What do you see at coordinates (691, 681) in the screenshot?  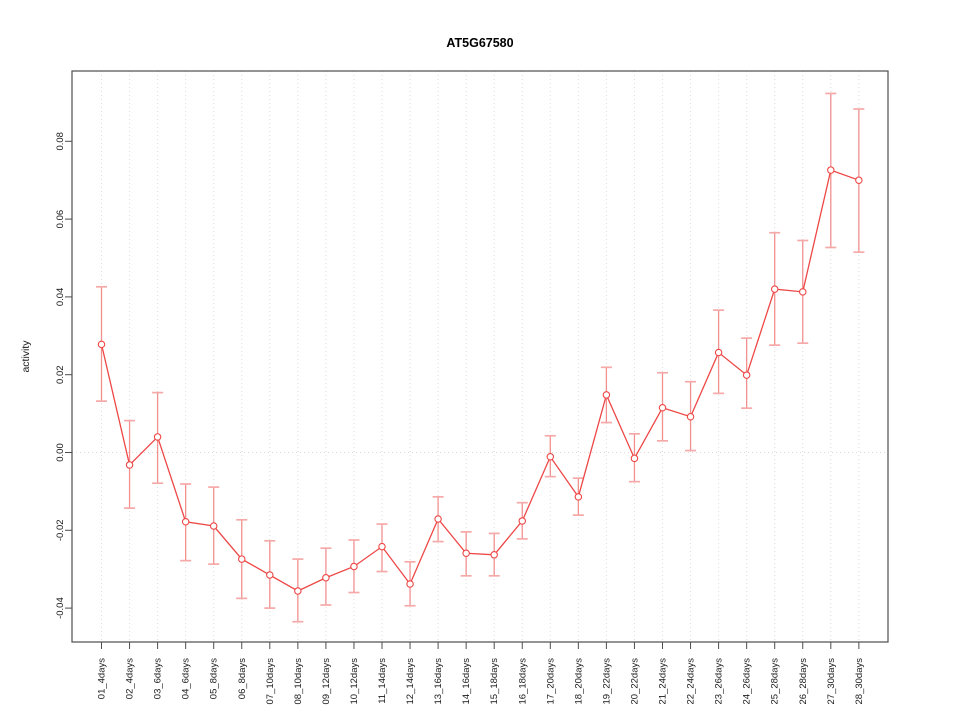 I see `x-tick-label: 22_24days` at bounding box center [691, 681].